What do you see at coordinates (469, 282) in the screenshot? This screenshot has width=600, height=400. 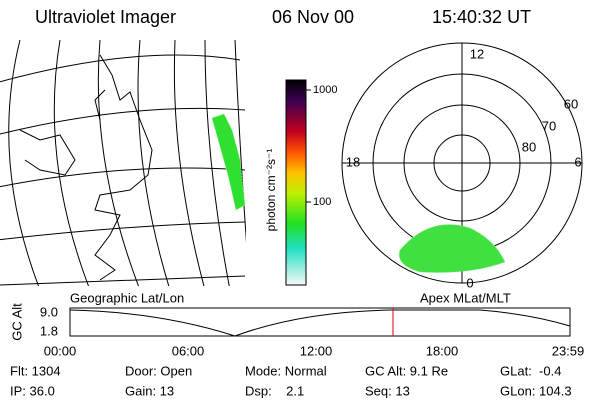 I see `mlt-label: 0` at bounding box center [469, 282].